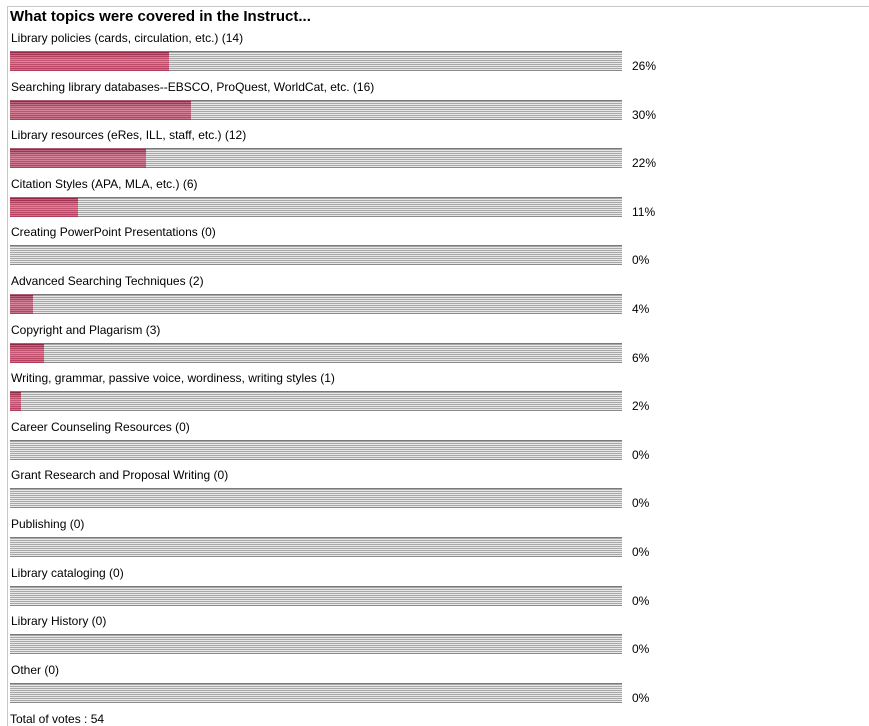 The width and height of the screenshot is (869, 726). I want to click on poll-item-label: Creating PowerPoint Presentations (0), so click(113, 232).